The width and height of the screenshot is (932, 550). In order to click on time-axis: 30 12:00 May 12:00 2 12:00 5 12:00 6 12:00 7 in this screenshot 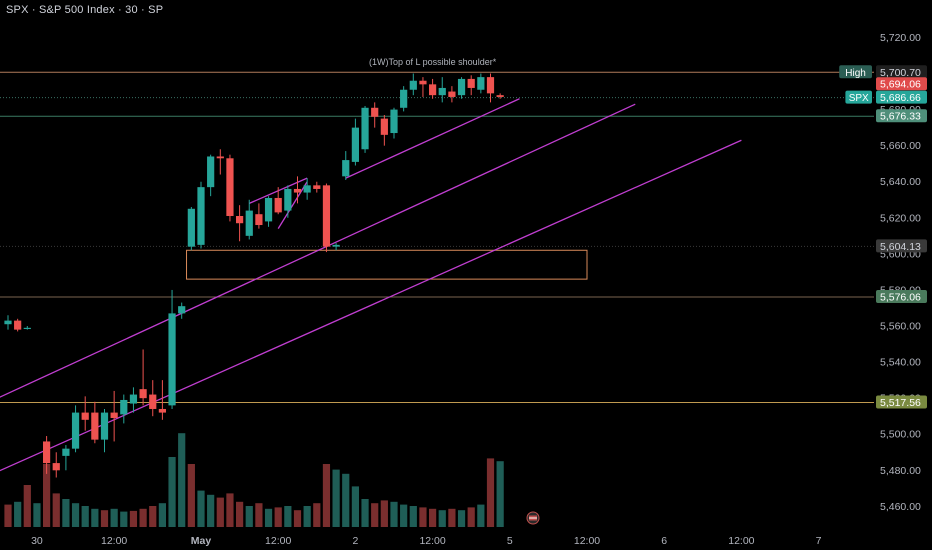, I will do `click(426, 541)`.